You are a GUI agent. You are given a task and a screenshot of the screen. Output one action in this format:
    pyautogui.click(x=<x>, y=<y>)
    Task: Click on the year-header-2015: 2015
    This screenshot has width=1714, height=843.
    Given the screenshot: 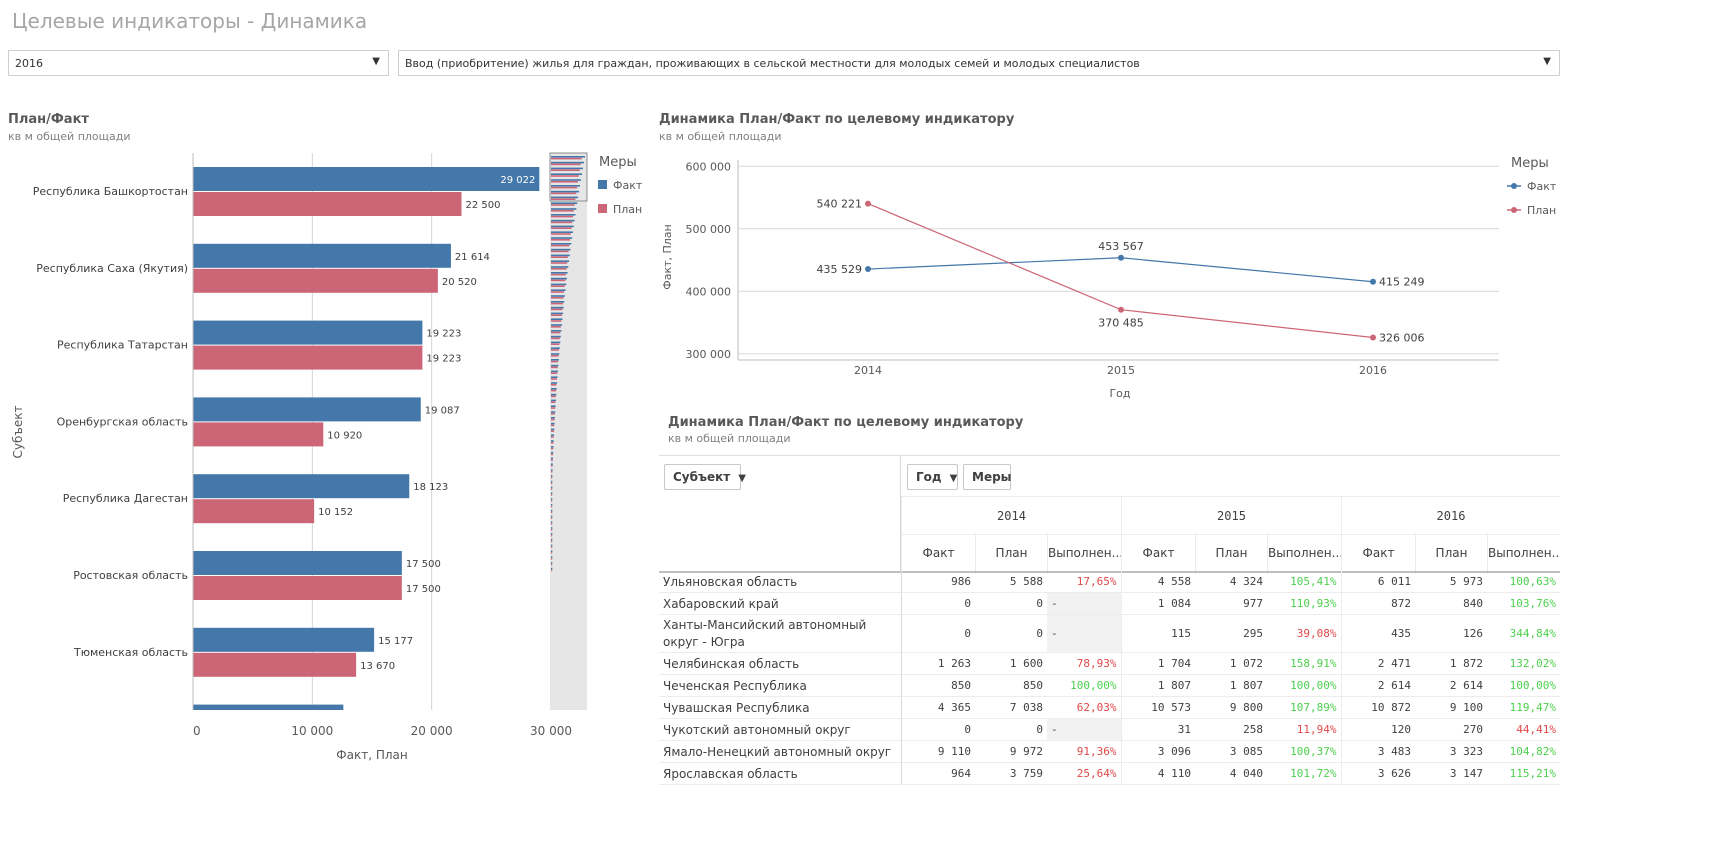 What is the action you would take?
    pyautogui.click(x=1231, y=516)
    